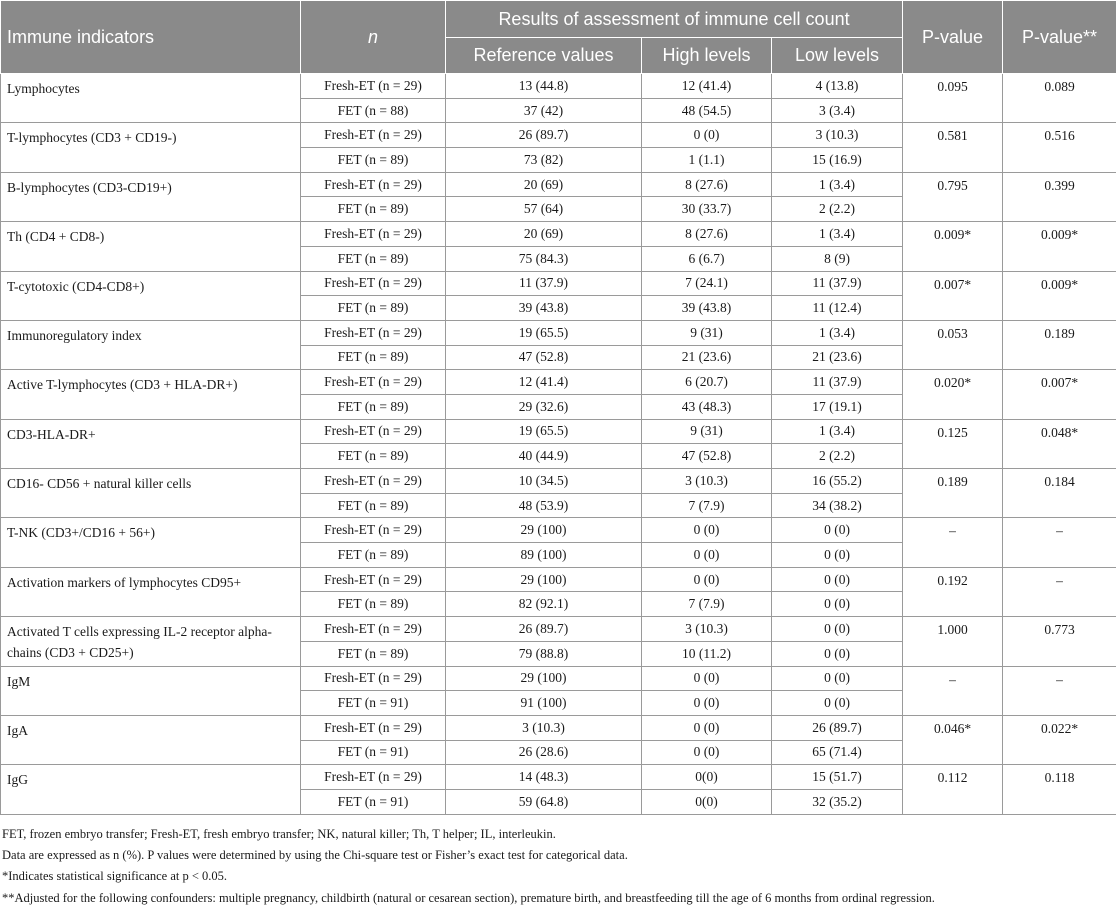  I want to click on header-reference-values: Reference values, so click(543, 55).